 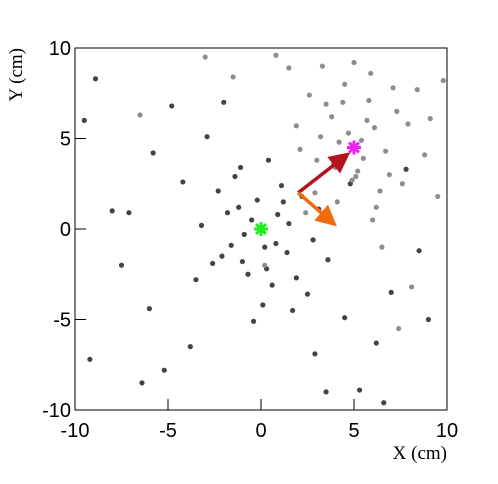 What do you see at coordinates (16, 75) in the screenshot?
I see `y-axis-label: Y (cm)` at bounding box center [16, 75].